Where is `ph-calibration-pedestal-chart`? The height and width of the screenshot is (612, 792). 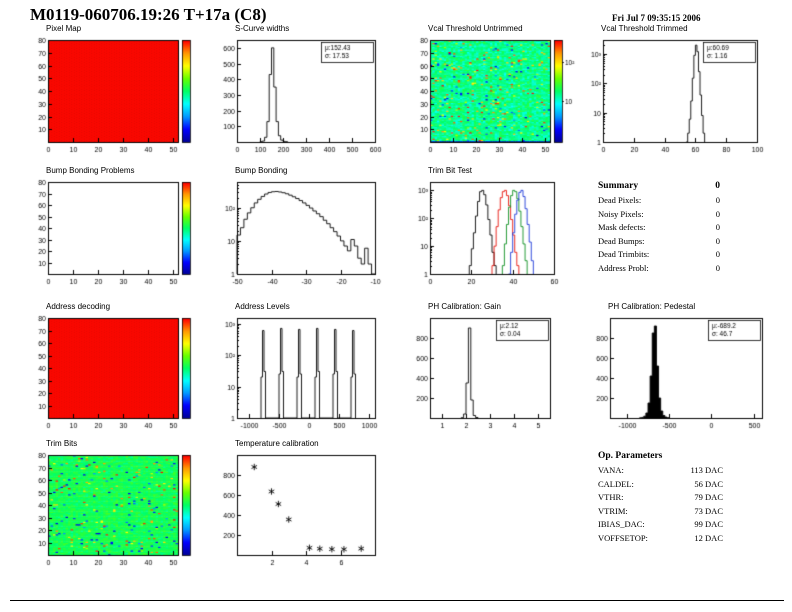 ph-calibration-pedestal-chart is located at coordinates (676, 372).